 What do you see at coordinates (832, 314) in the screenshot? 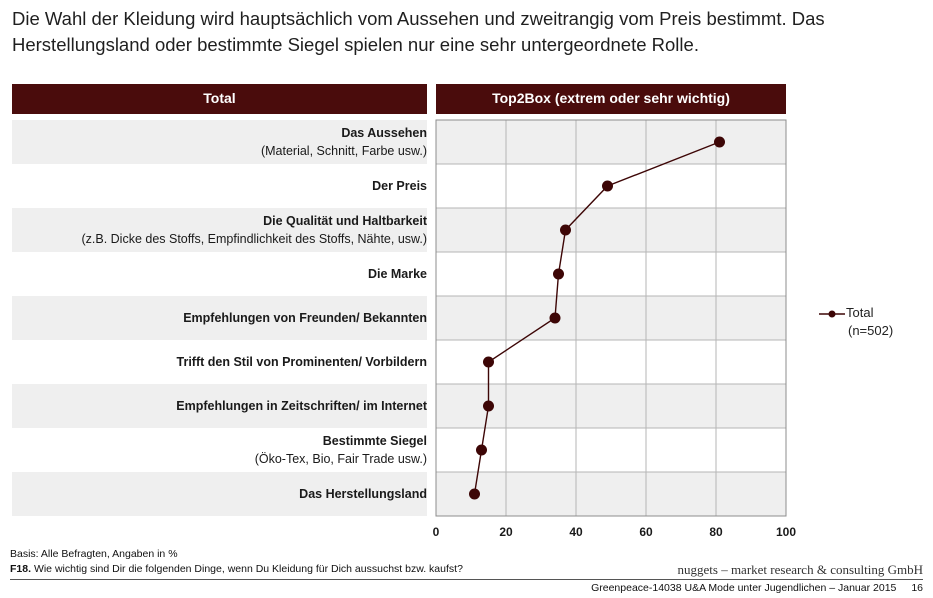
I see `legend-marker-icon` at bounding box center [832, 314].